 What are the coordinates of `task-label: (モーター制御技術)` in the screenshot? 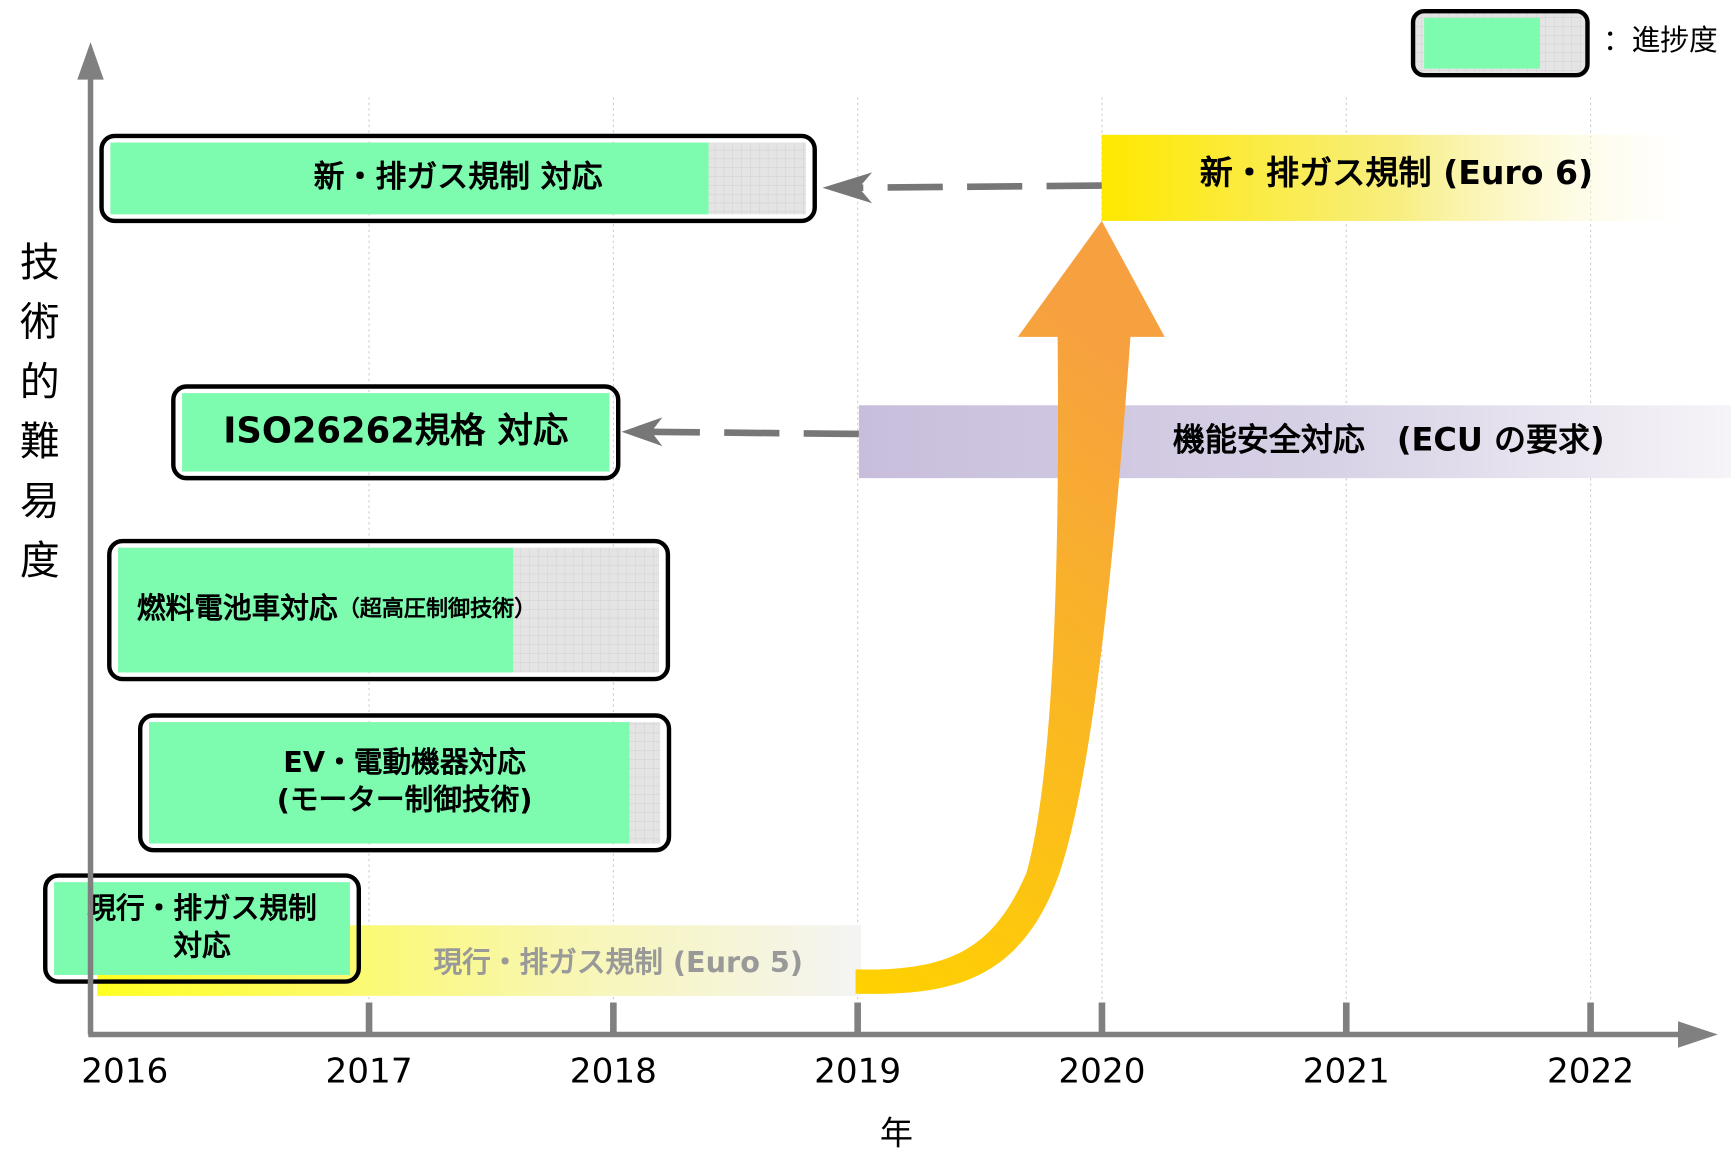 It's located at (405, 800).